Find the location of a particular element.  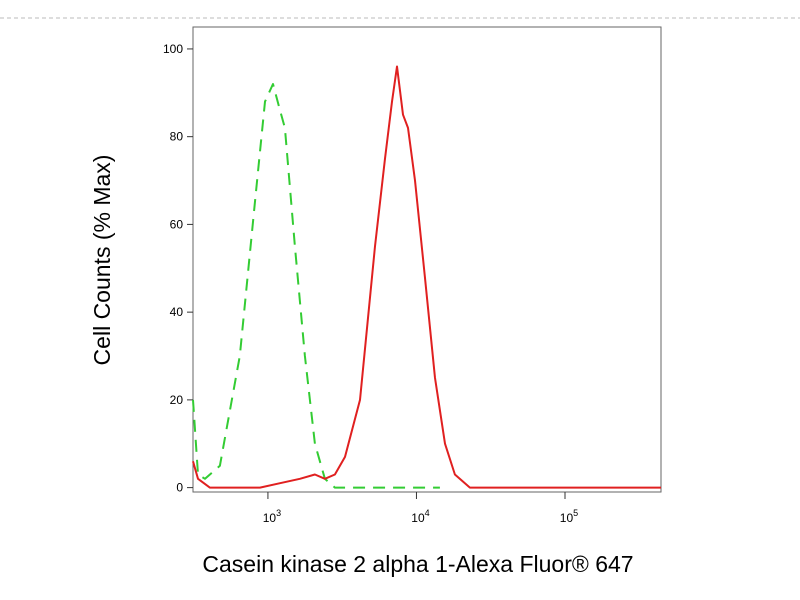

x-tick-label: 10³ is located at coordinates (272, 516).